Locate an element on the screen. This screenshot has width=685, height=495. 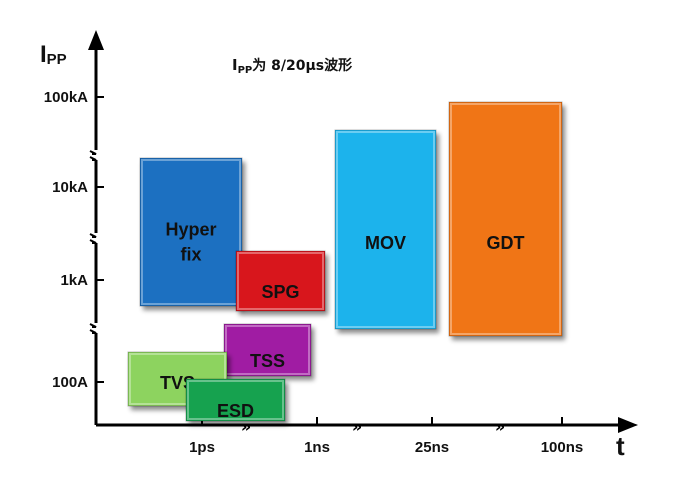
spg-bar is located at coordinates (280, 281).